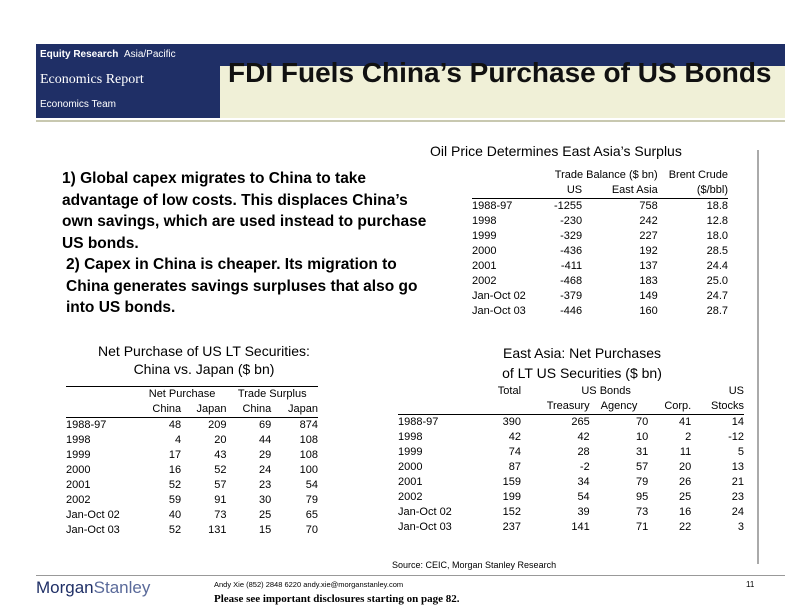 The width and height of the screenshot is (792, 612). I want to click on east-asia-table-cell: 24, so click(737, 512).